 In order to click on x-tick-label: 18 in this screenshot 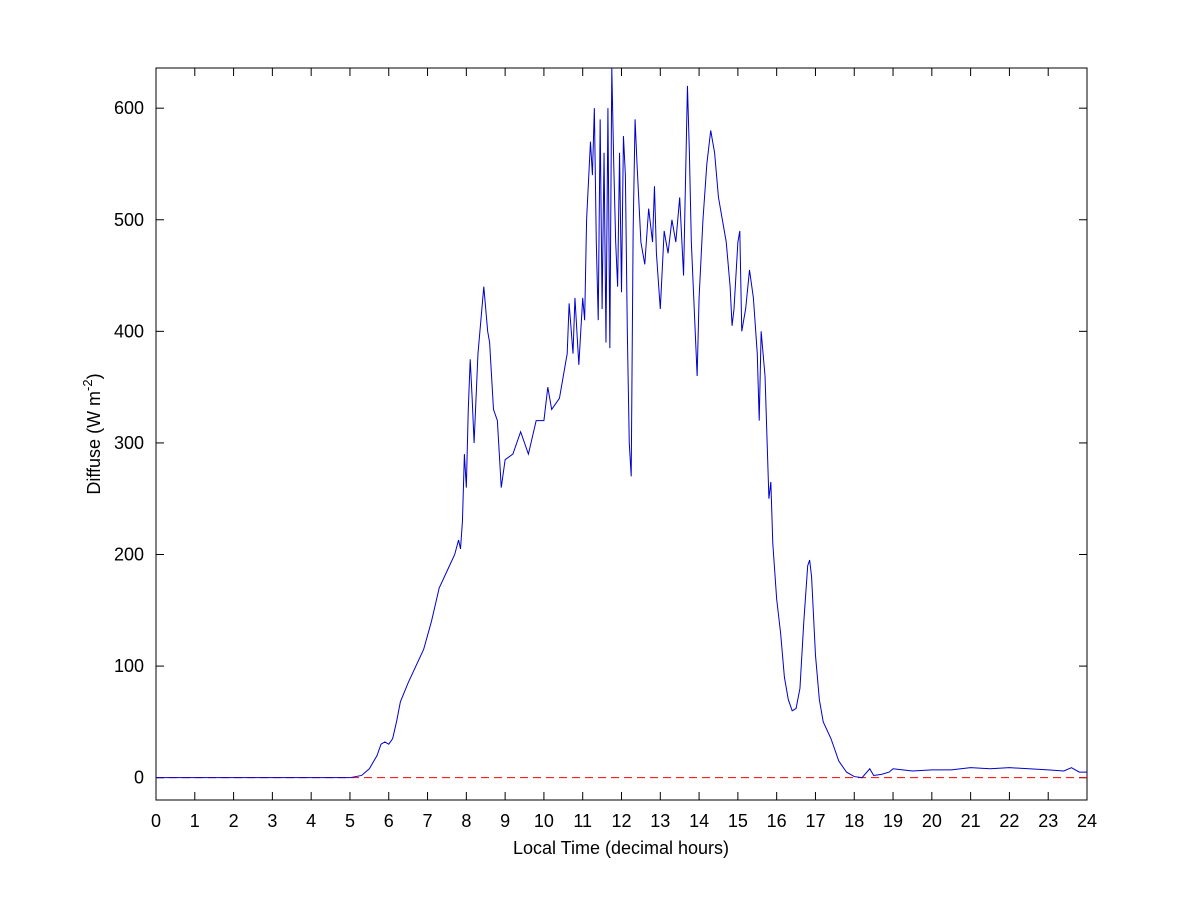, I will do `click(854, 821)`.